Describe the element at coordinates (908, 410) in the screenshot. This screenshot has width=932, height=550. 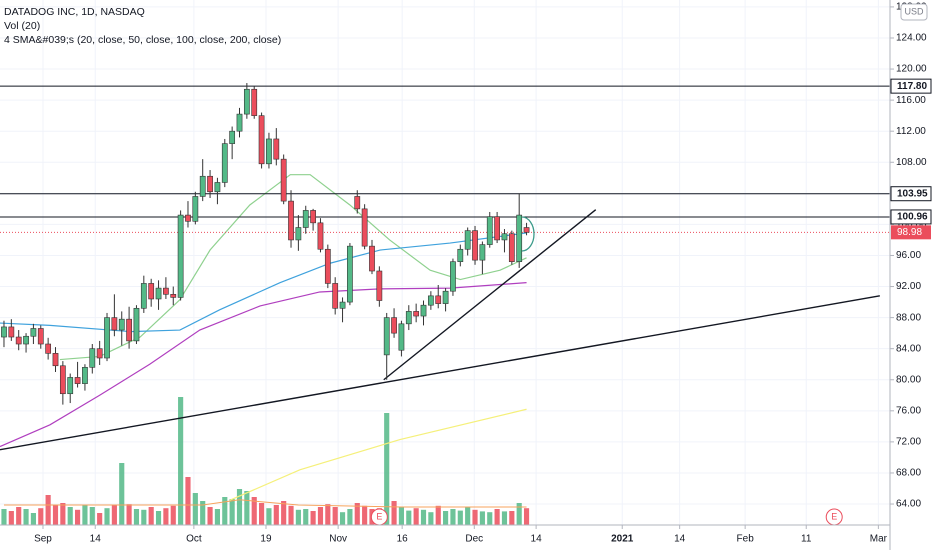
I see `y-tick-label: 76.00` at that location.